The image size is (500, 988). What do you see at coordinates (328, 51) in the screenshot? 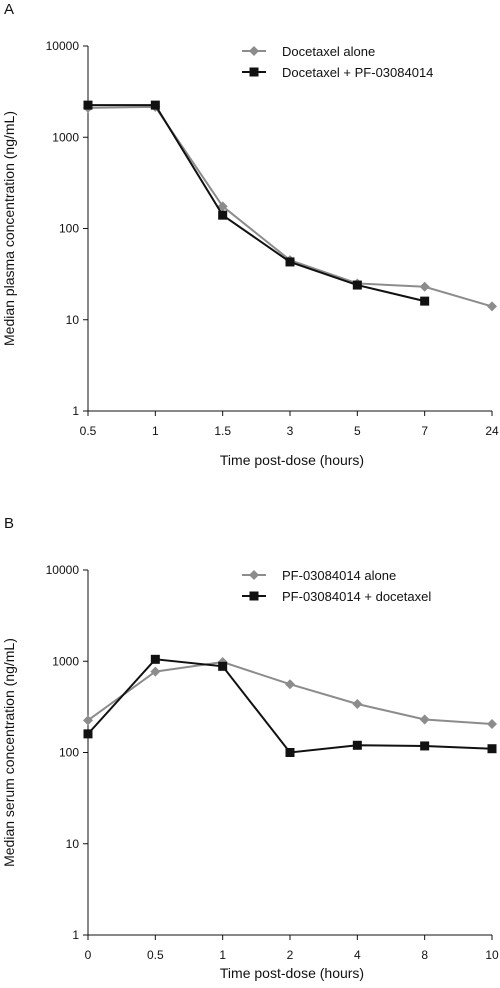
I see `legend-label: Docetaxel alone` at bounding box center [328, 51].